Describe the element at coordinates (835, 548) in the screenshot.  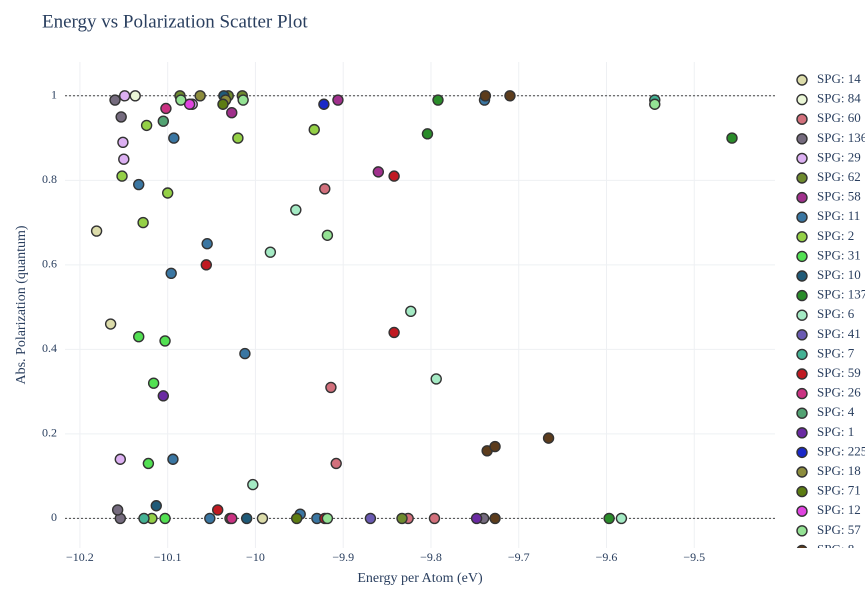
I see `legend-label: SPG: 8` at that location.